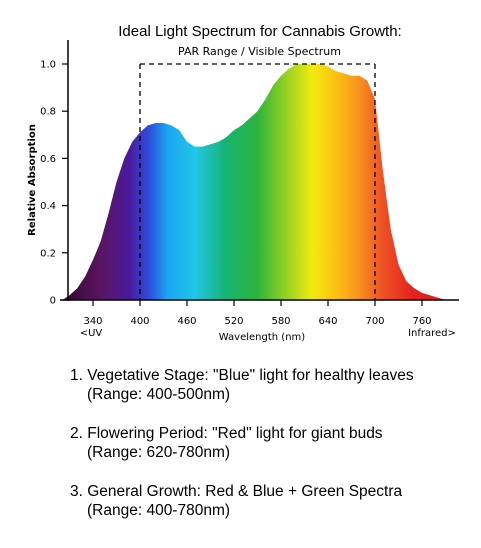 Image resolution: width=481 pixels, height=548 pixels. What do you see at coordinates (262, 337) in the screenshot?
I see `x-axis-label: Wavelength (nm)` at bounding box center [262, 337].